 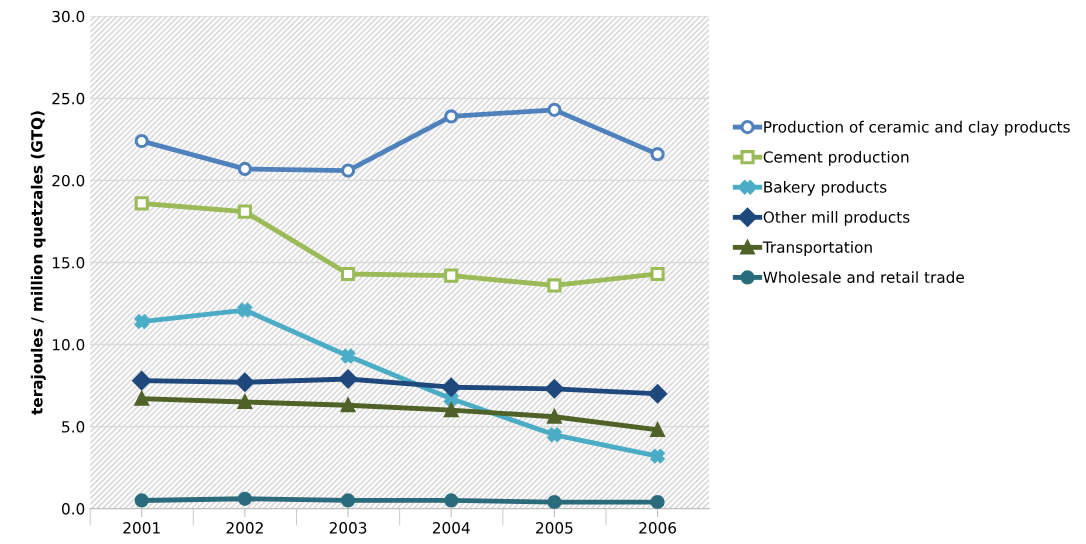 What do you see at coordinates (73, 427) in the screenshot?
I see `y-tick-label: 5.0` at bounding box center [73, 427].